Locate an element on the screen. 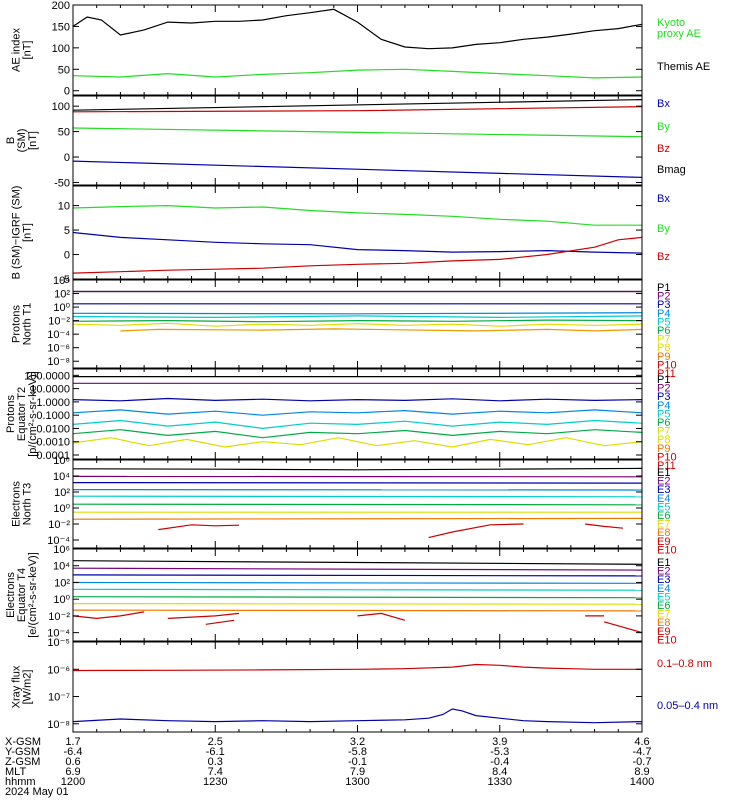 The width and height of the screenshot is (750, 800). footer-row-label: Y-GSM is located at coordinates (22, 752).